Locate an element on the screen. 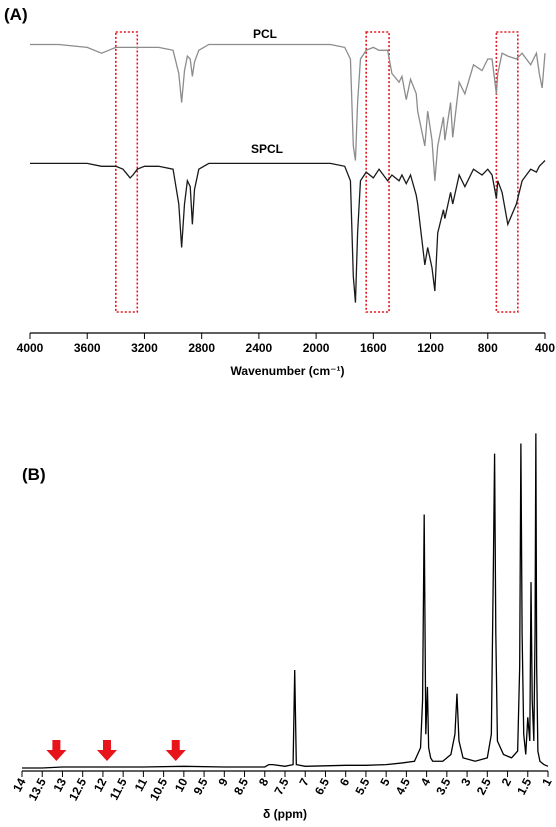  x-tick-label: 4 is located at coordinates (426, 782).